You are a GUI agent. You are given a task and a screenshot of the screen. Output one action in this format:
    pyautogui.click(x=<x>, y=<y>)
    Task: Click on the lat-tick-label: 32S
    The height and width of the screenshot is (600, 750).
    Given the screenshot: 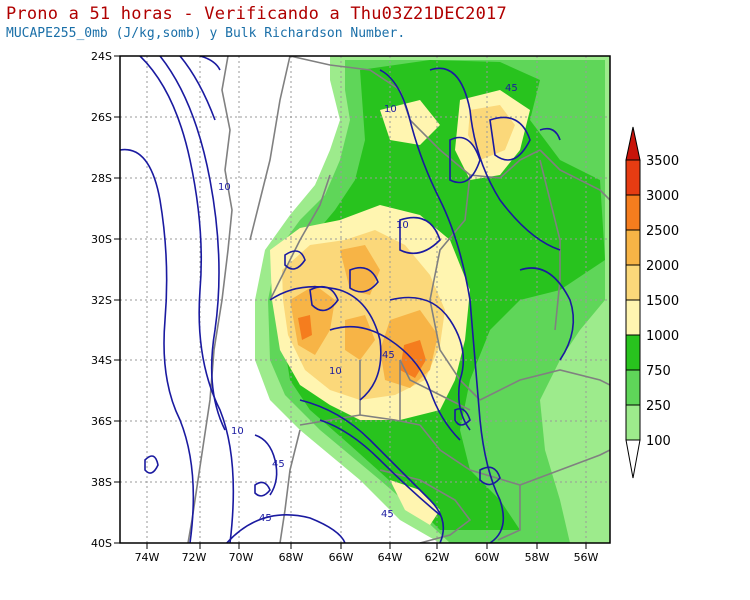 What is the action you would take?
    pyautogui.click(x=101, y=300)
    